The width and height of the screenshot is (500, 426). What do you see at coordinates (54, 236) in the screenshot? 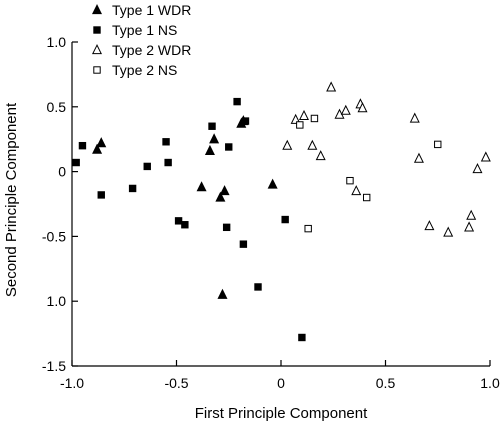
I see `y-tick-label: -0.5` at bounding box center [54, 236].